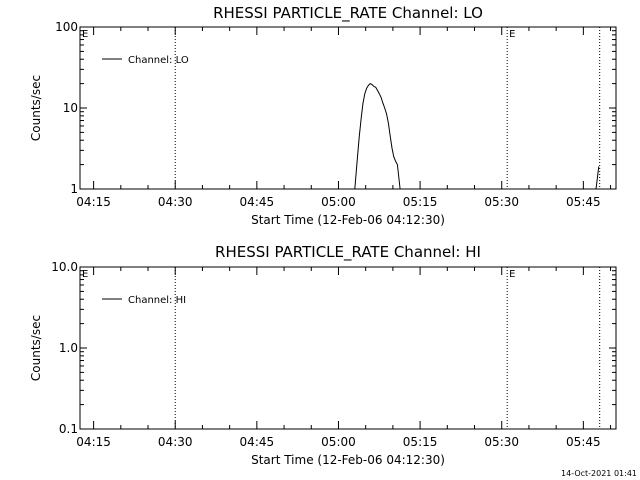  What do you see at coordinates (68, 348) in the screenshot?
I see `y-tick-label: 1.0` at bounding box center [68, 348].